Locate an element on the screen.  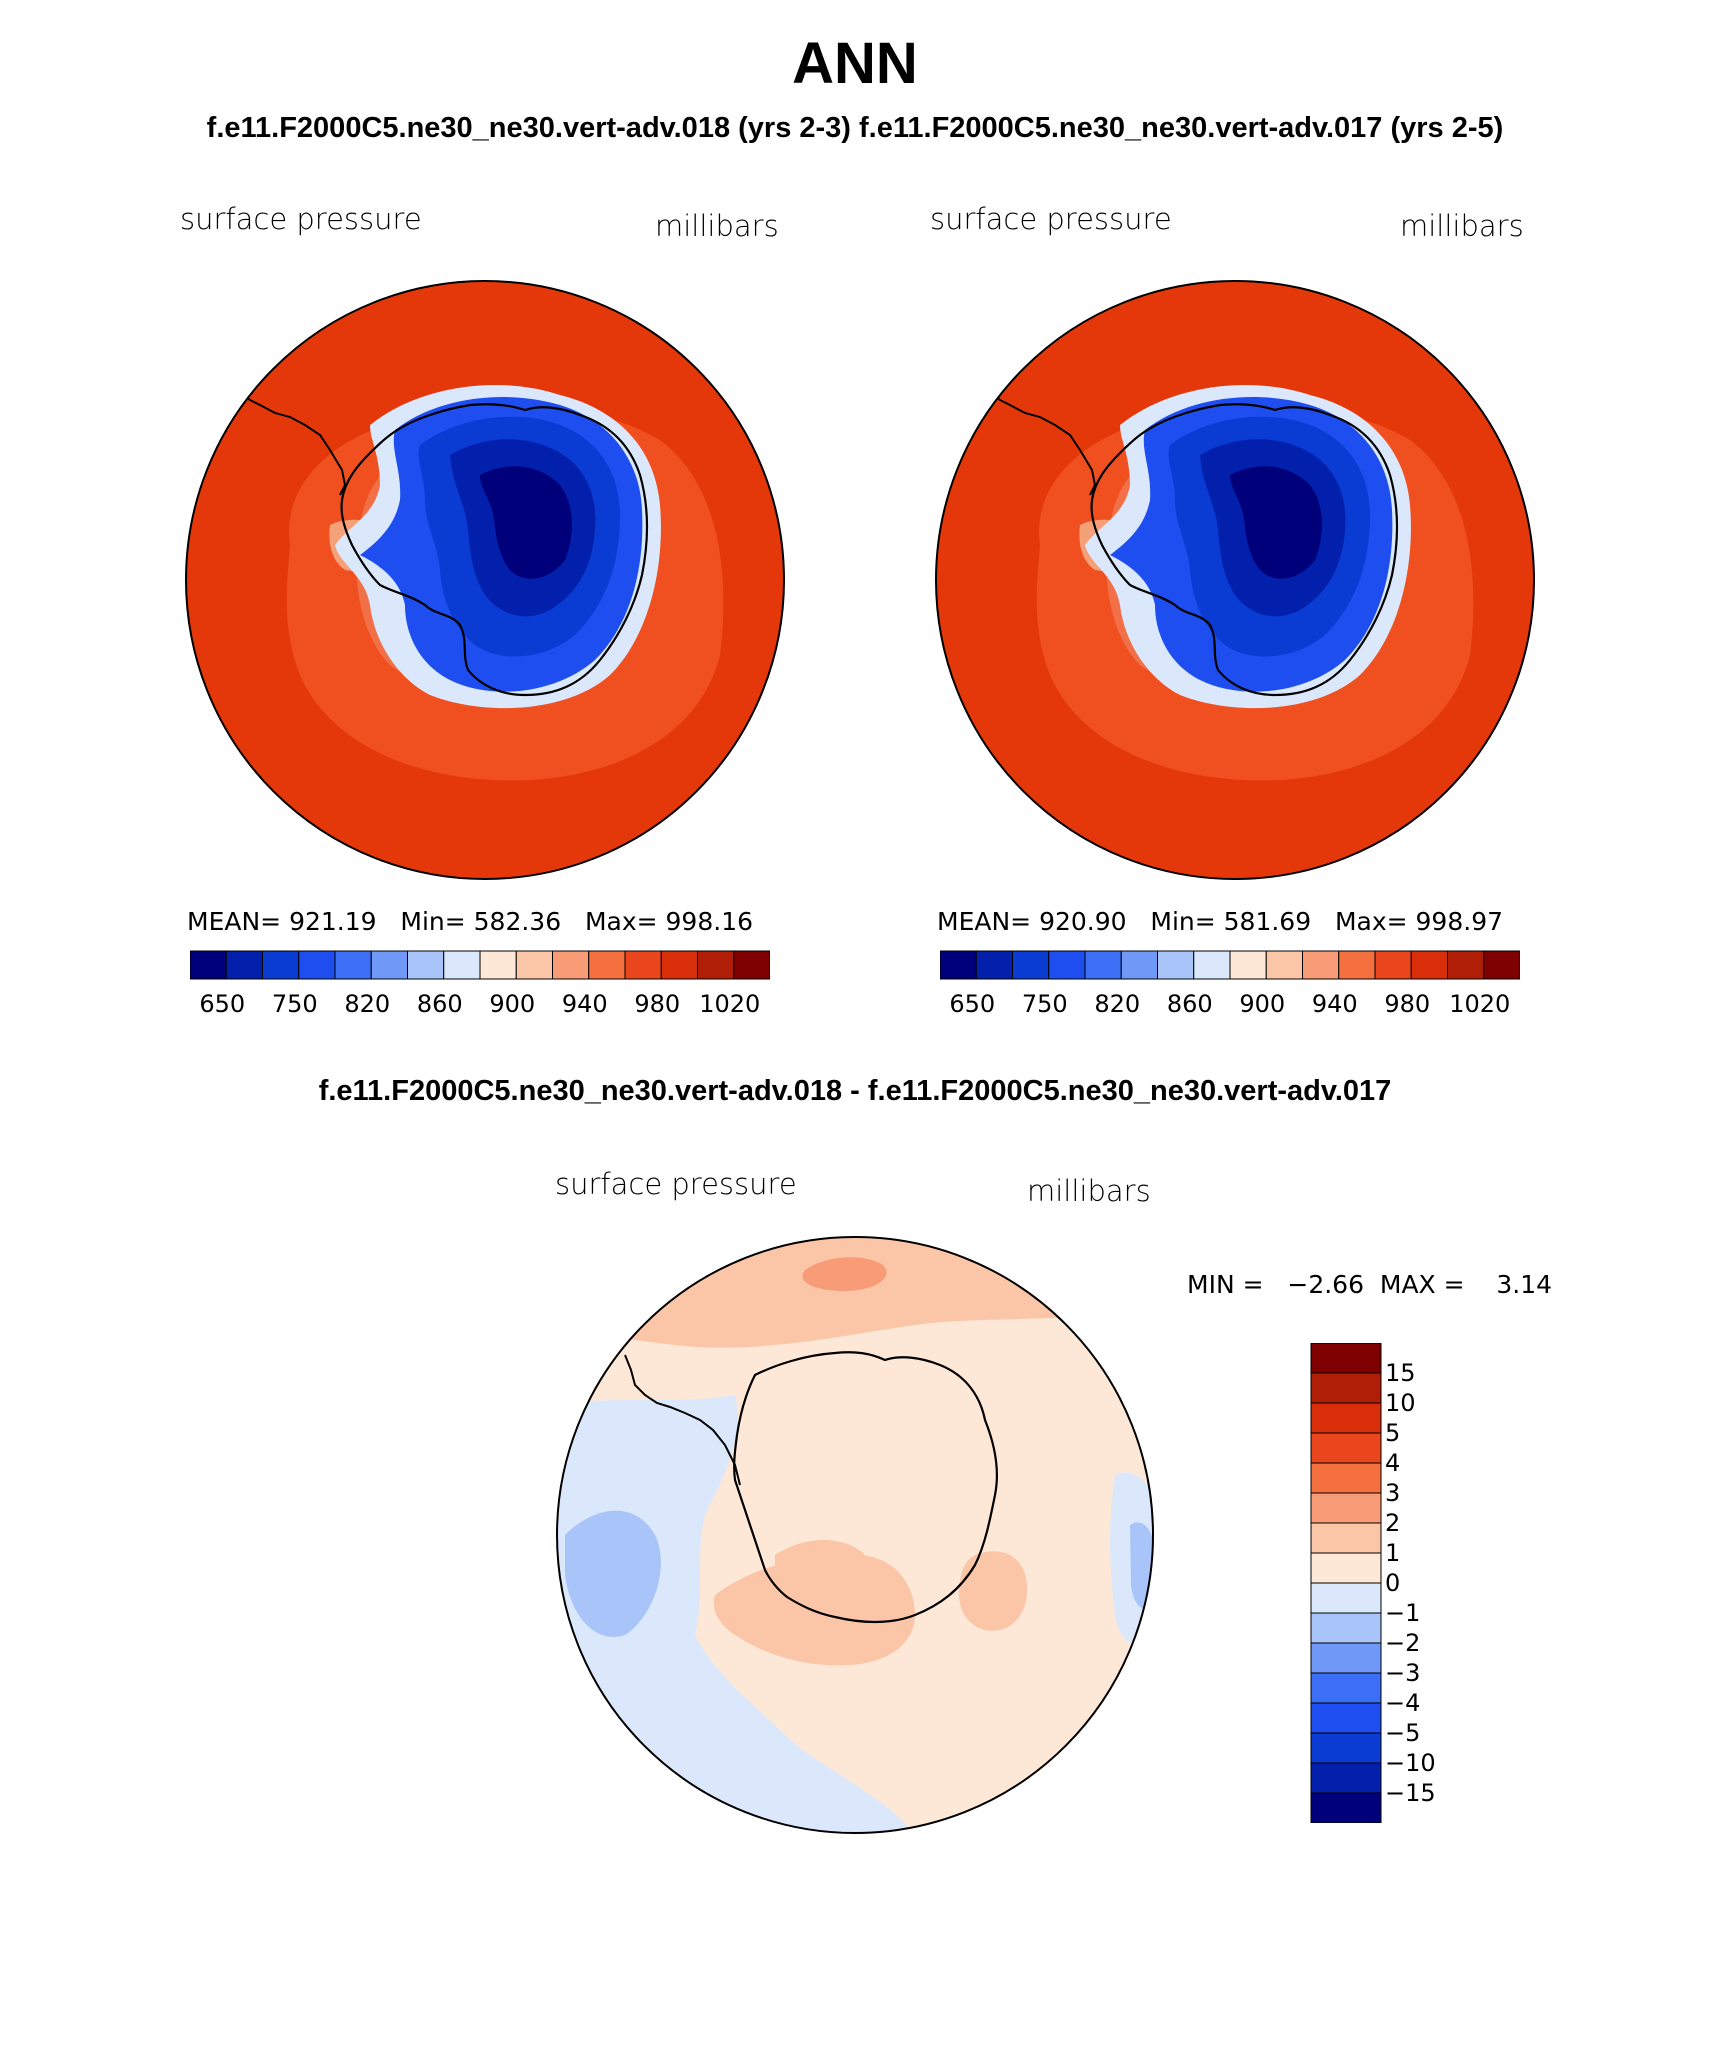
panel1-stats: MEAN= 921.19 Min= 582.36 Max= 998.16 is located at coordinates (470, 921).